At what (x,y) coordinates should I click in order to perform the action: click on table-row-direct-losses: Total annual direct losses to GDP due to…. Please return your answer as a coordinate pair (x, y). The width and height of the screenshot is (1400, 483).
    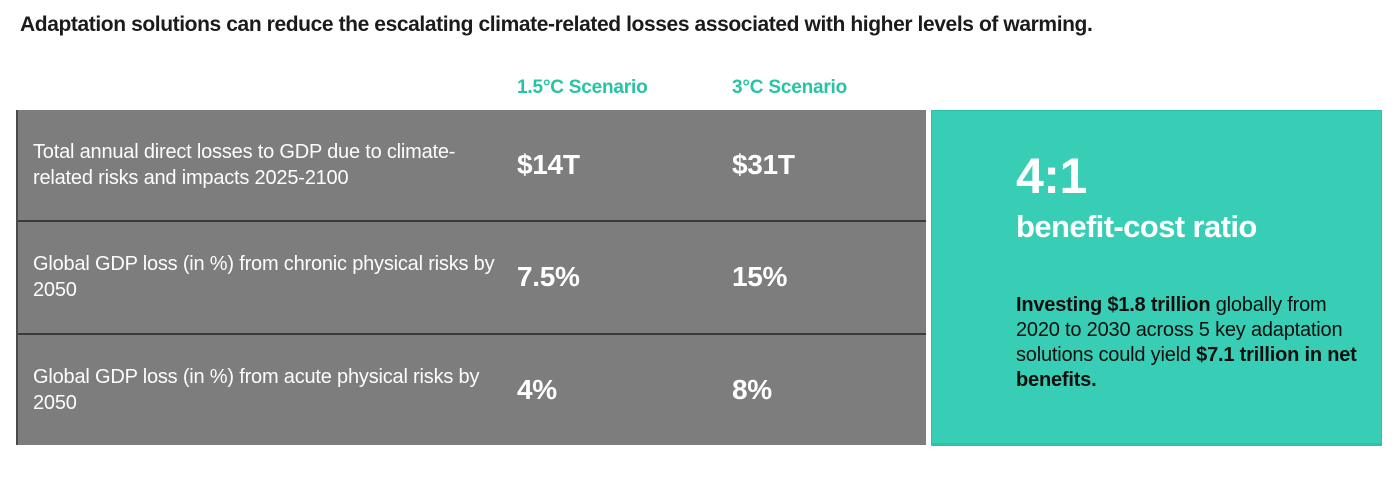
    Looking at the image, I should click on (472, 165).